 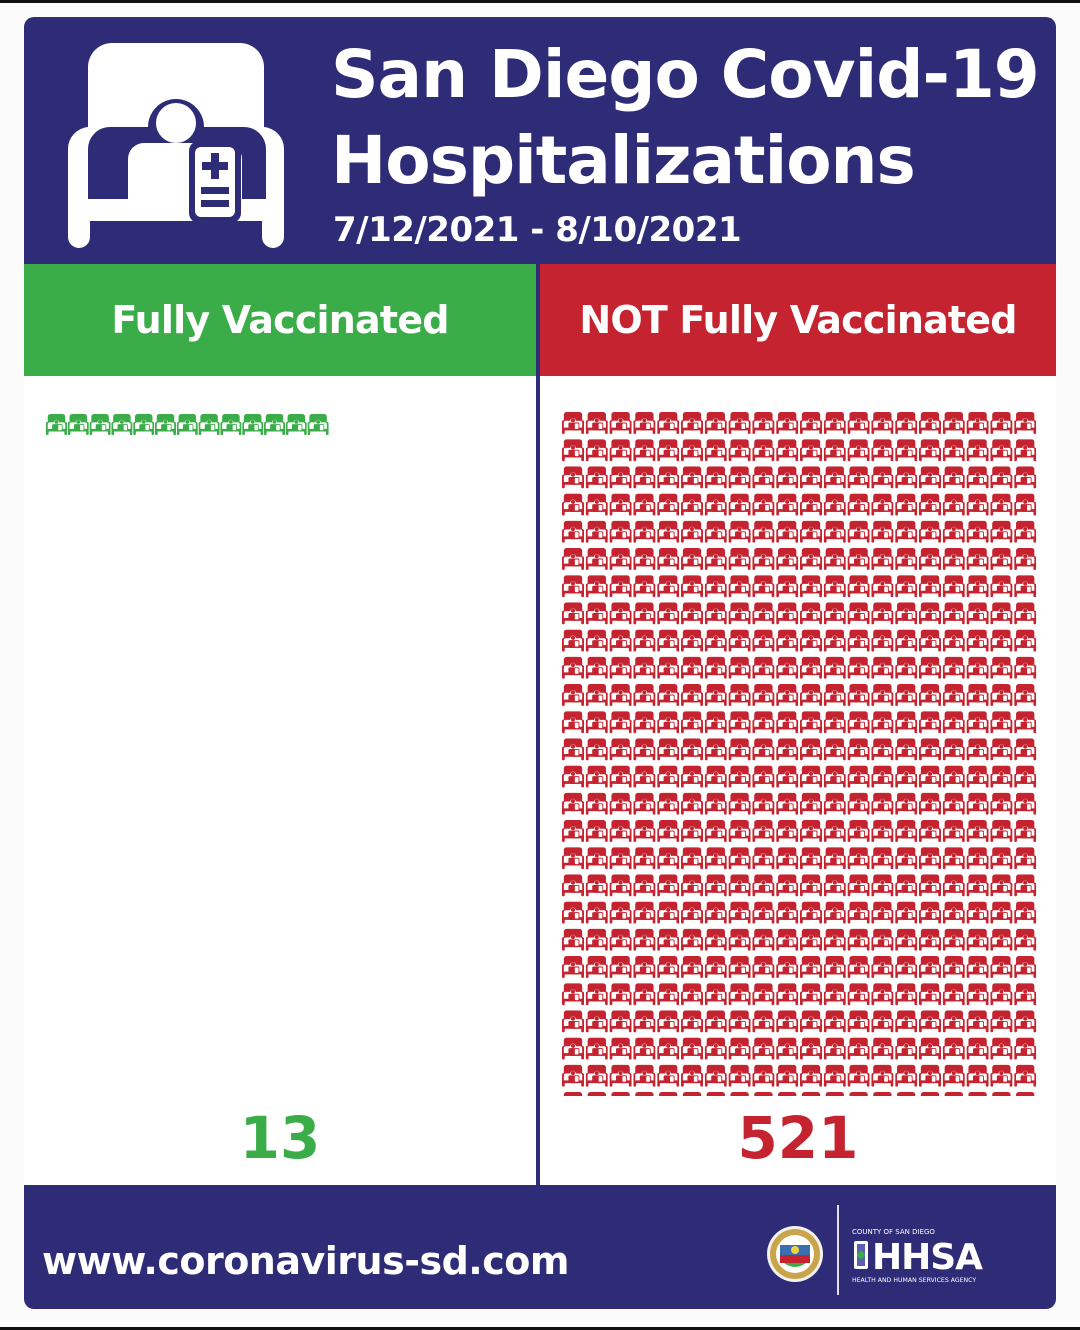 I want to click on date-range: 7/12/2021 - 8/10/2021, so click(x=537, y=230).